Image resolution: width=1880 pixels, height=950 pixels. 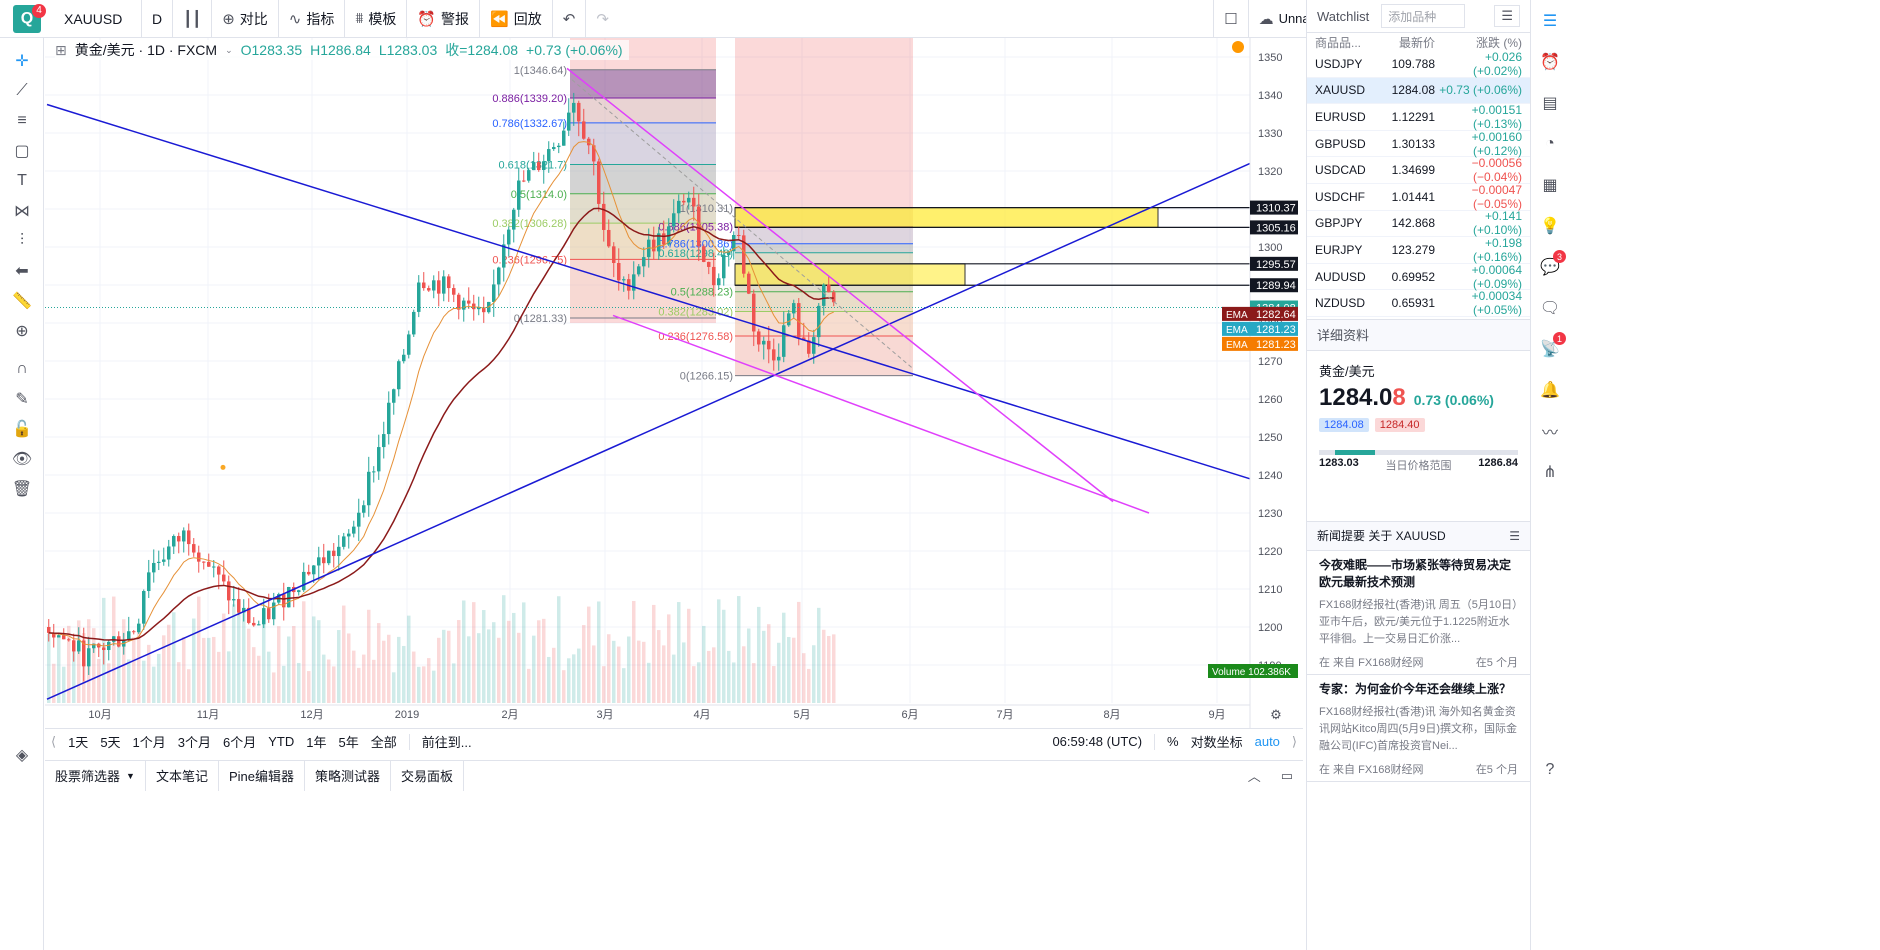 I want to click on help-icon: ?, so click(x=1550, y=769).